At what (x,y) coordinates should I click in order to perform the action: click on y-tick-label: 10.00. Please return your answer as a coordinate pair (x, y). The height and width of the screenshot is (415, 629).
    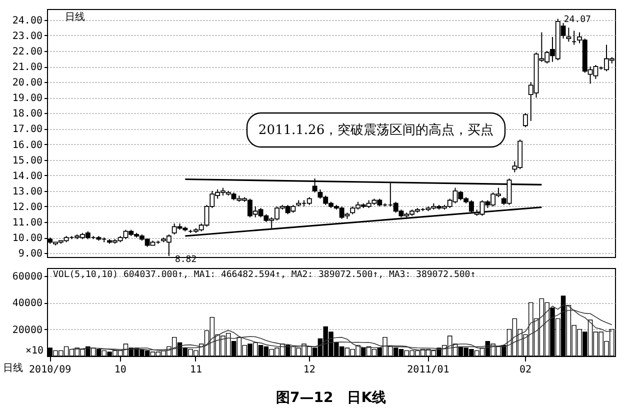
    Looking at the image, I should click on (27, 238).